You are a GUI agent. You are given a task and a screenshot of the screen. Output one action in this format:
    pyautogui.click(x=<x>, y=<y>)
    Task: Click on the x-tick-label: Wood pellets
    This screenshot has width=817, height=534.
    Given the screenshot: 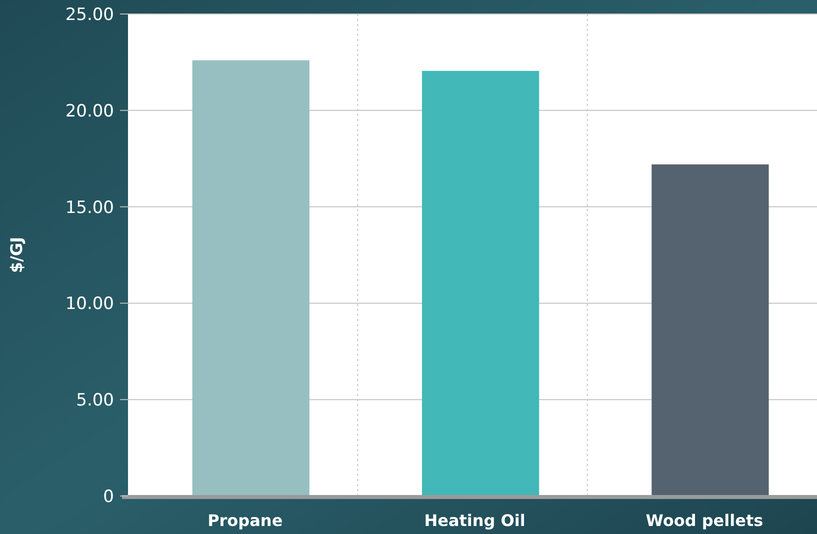 What is the action you would take?
    pyautogui.click(x=705, y=520)
    